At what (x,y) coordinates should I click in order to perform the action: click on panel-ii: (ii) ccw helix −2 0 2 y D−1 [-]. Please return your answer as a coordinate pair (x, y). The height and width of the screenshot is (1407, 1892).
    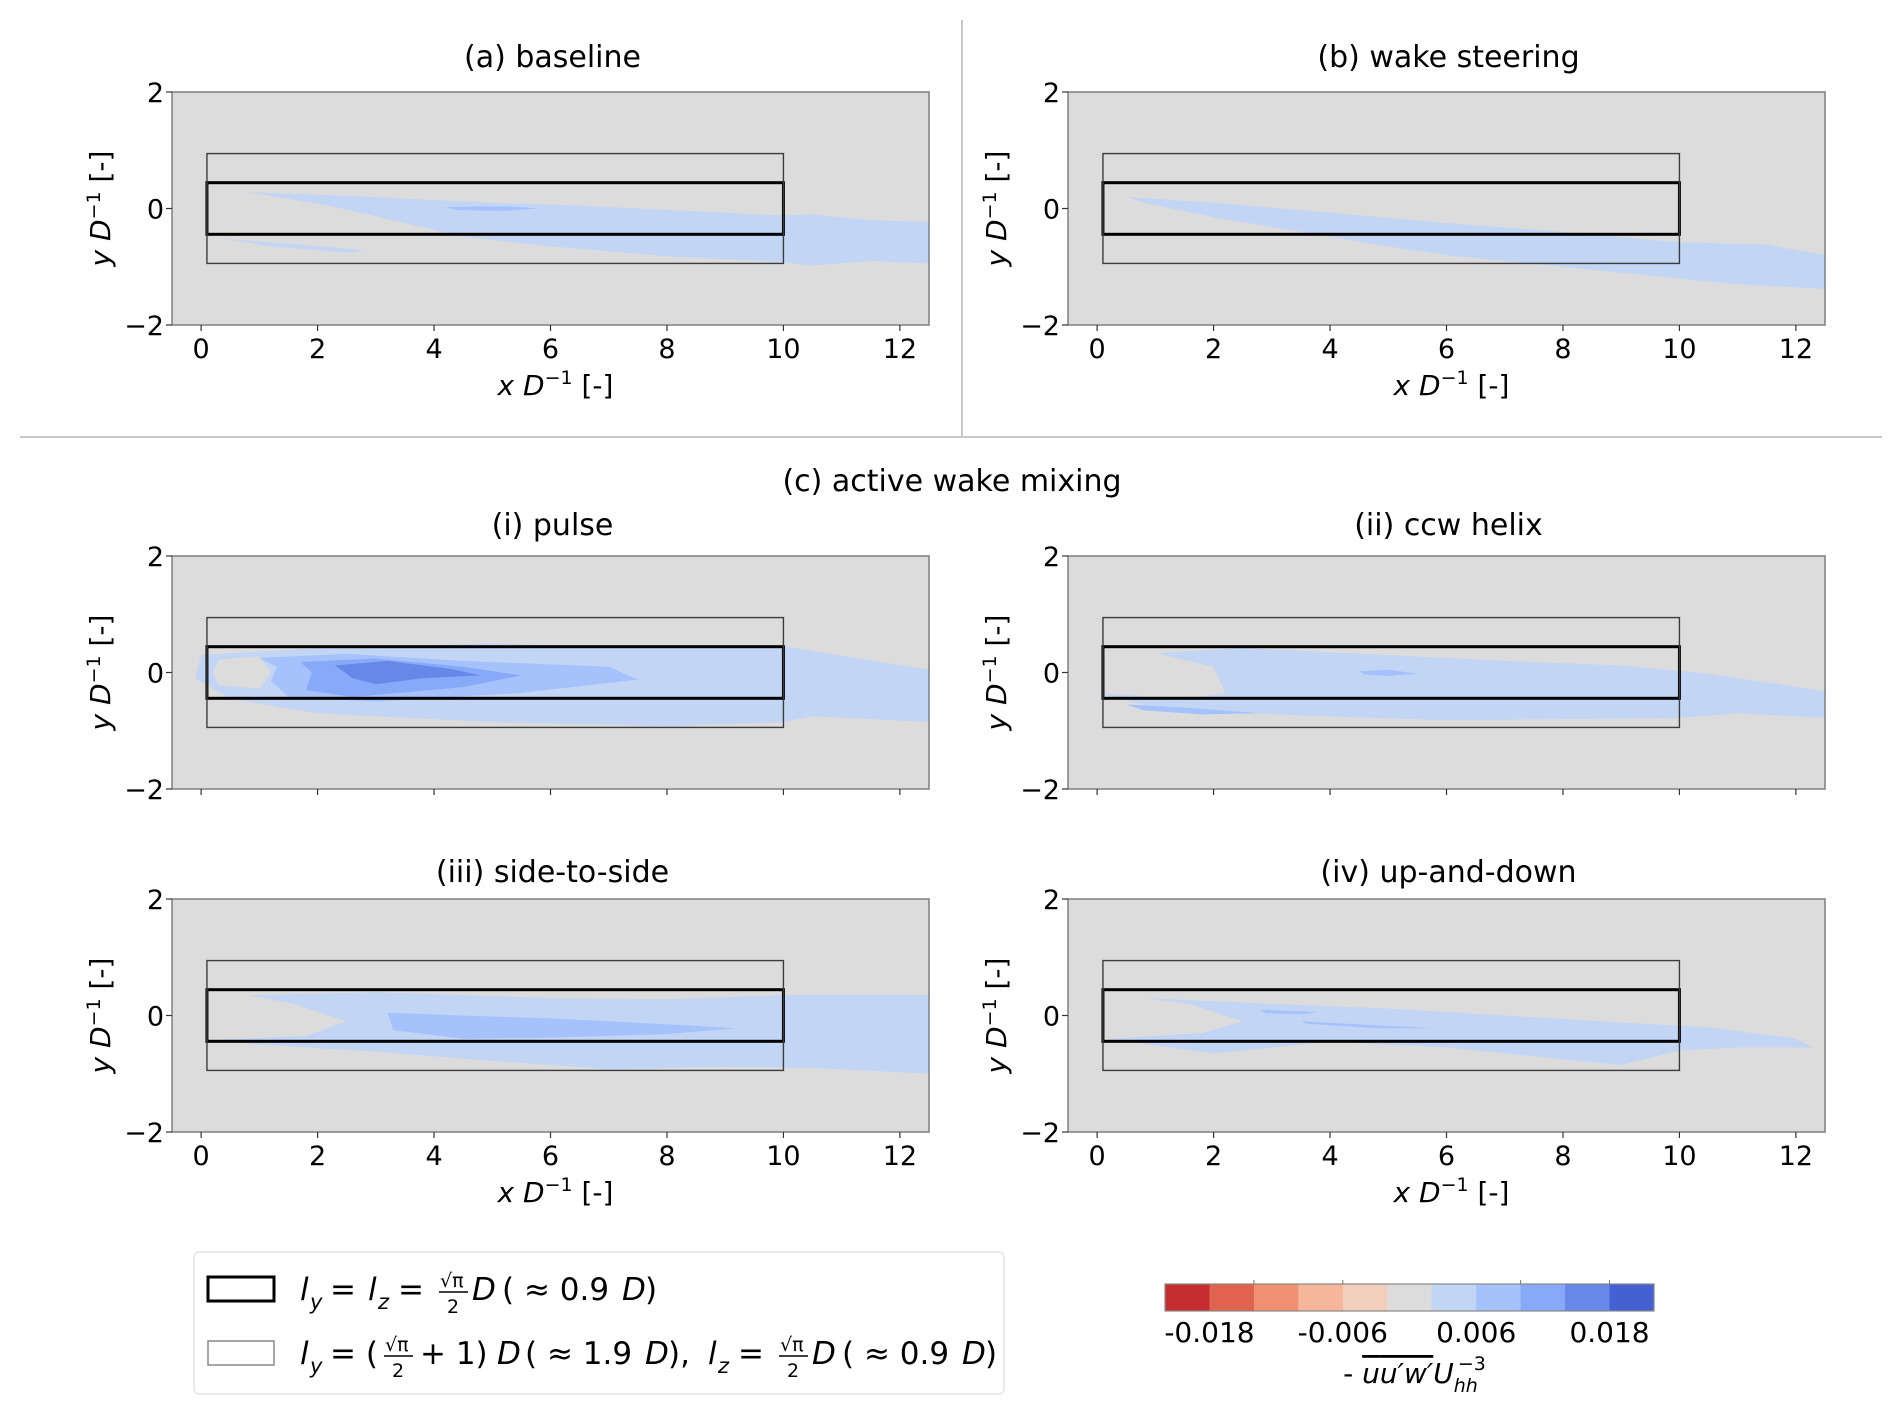
    Looking at the image, I should click on (1402, 657).